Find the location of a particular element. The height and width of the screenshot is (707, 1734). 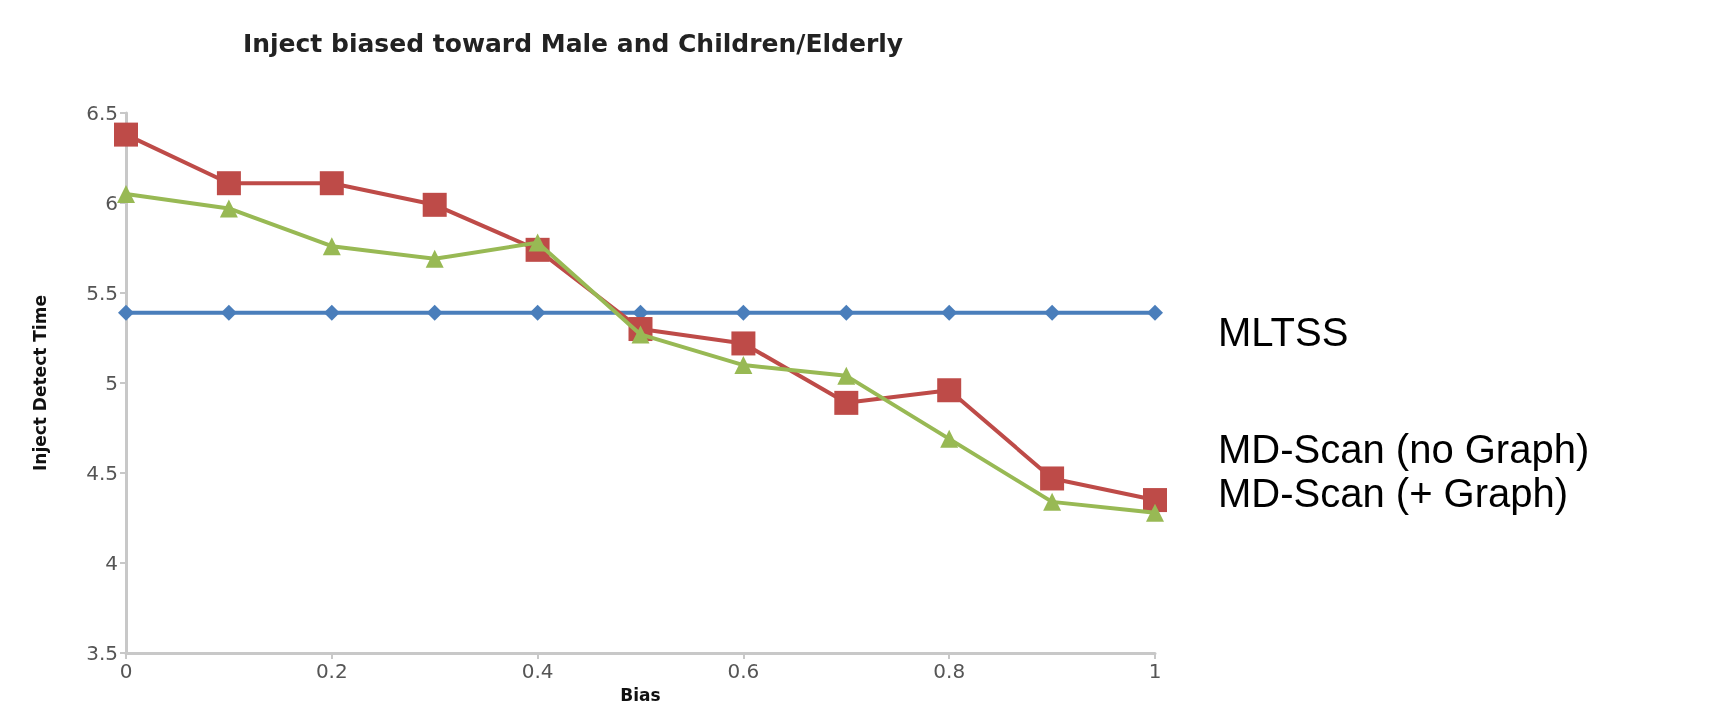

y-tick-label: 6 is located at coordinates (111, 203).